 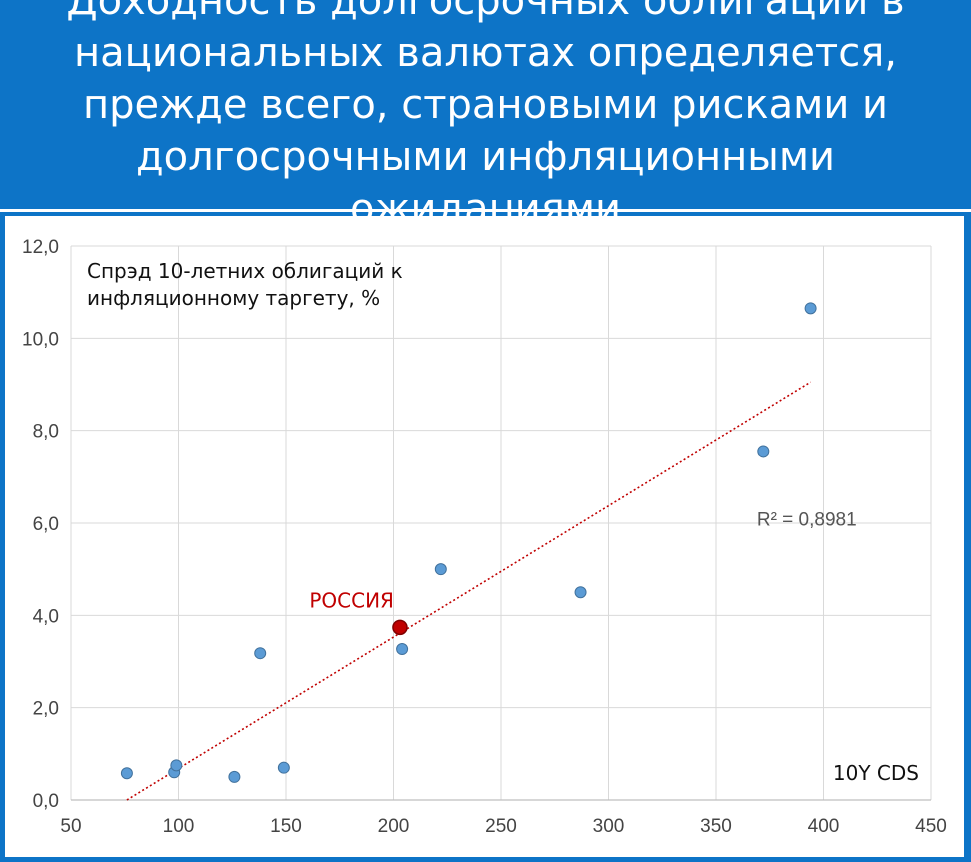 I want to click on x-tick-label: 200, so click(x=394, y=826).